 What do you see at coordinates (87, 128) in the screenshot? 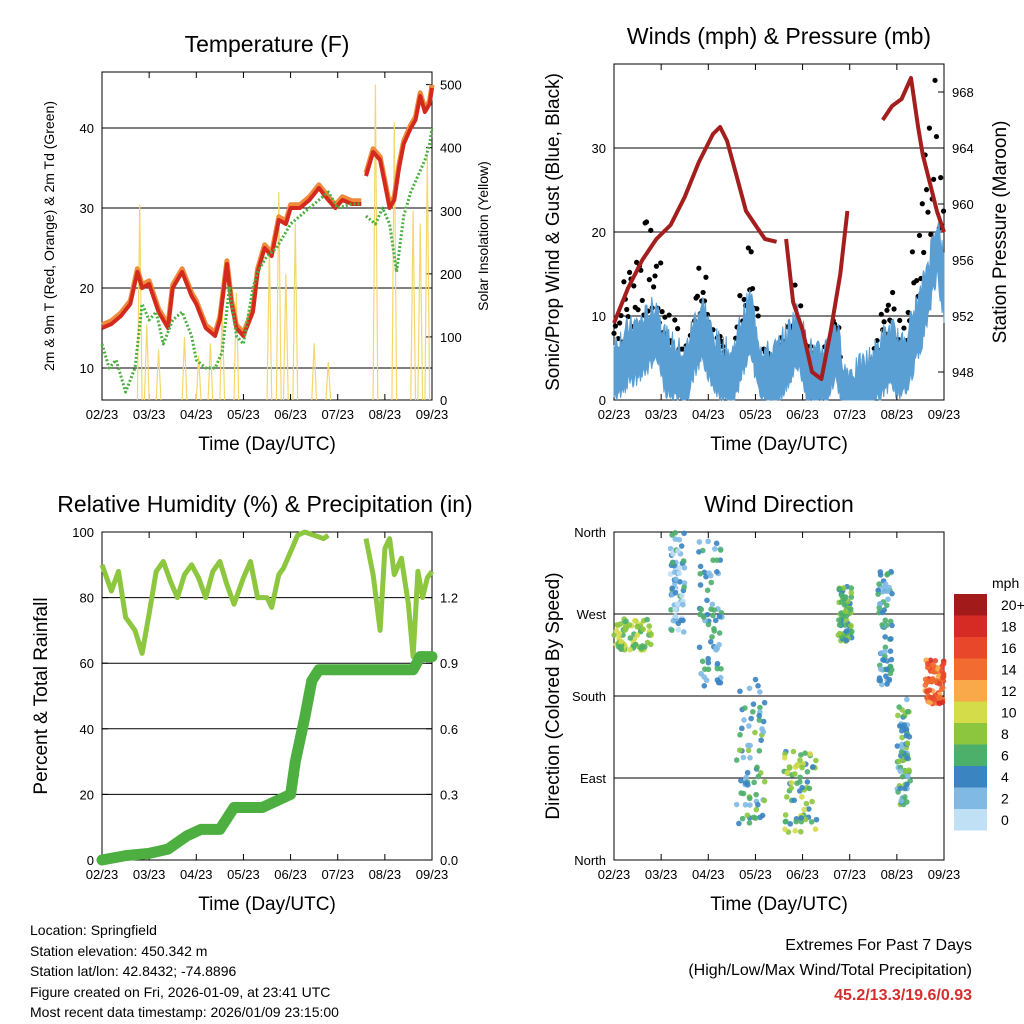
I see `y-tick-label: 40` at bounding box center [87, 128].